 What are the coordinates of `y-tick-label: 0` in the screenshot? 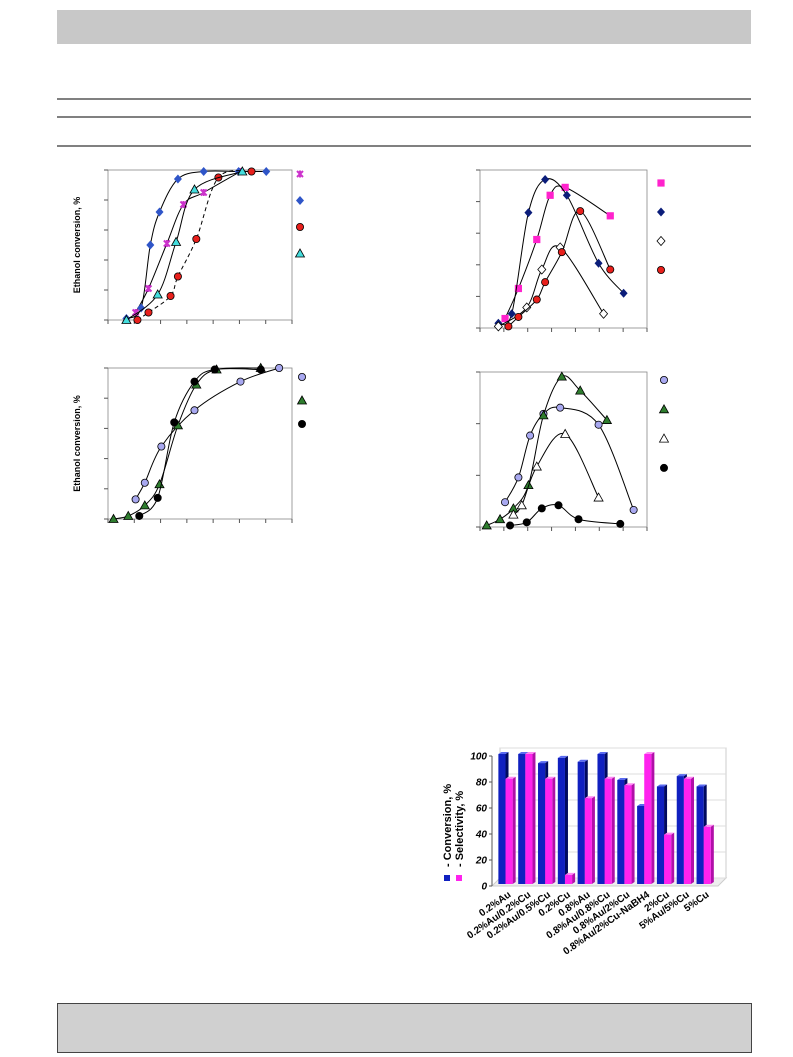 It's located at (484, 887).